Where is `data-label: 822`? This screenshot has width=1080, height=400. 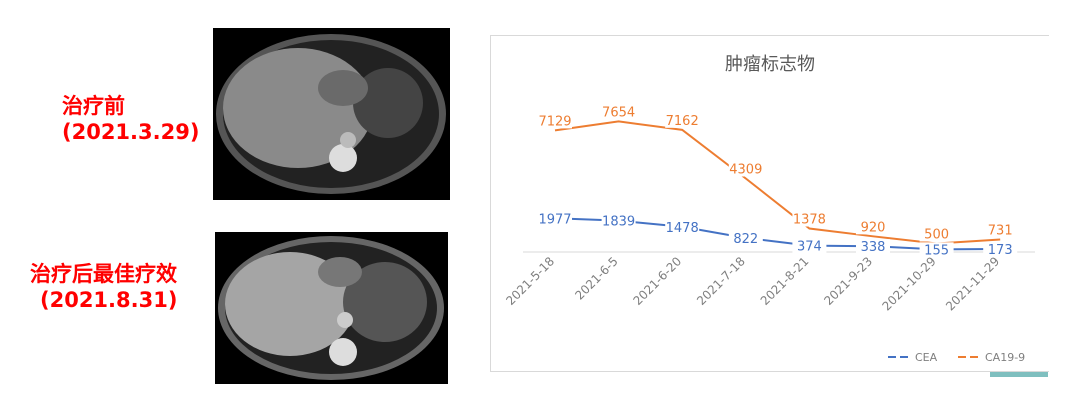
data-label: 822 is located at coordinates (745, 239).